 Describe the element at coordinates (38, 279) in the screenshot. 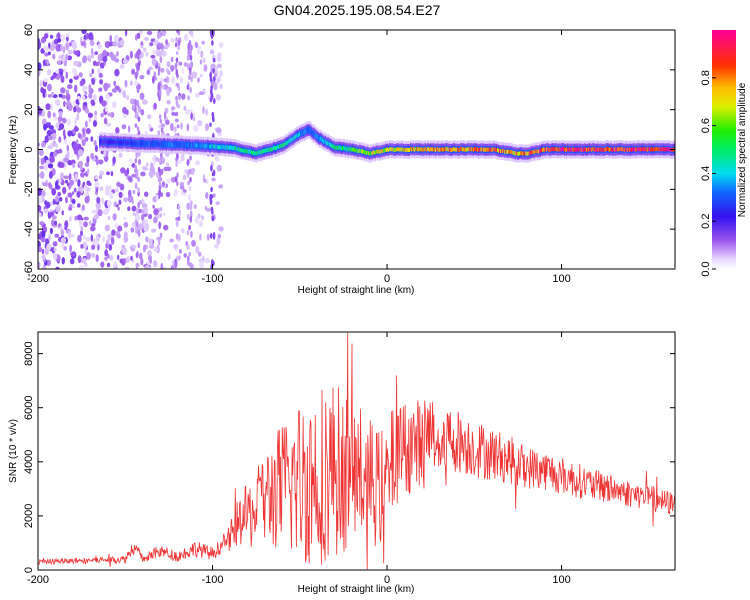

I see `x-tick-label: -200` at that location.